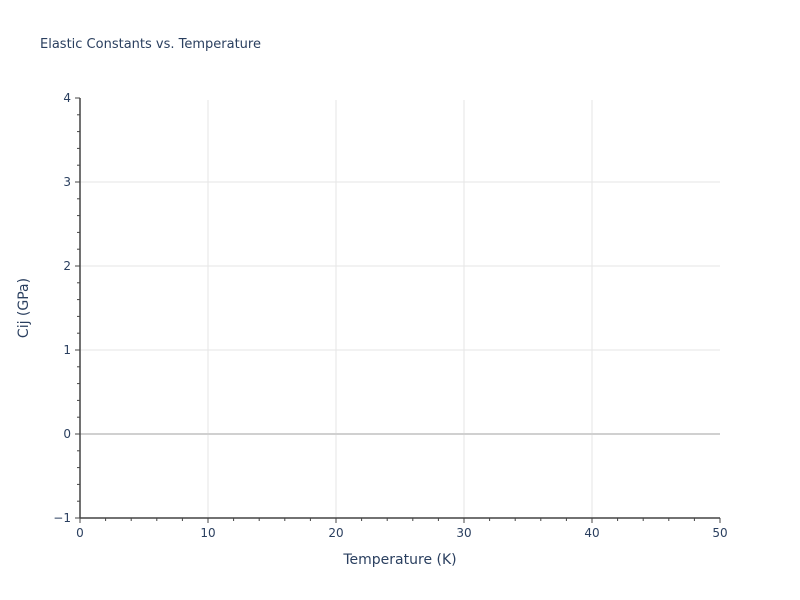 The image size is (800, 600). Describe the element at coordinates (62, 518) in the screenshot. I see `y-tick-label: −1` at that location.